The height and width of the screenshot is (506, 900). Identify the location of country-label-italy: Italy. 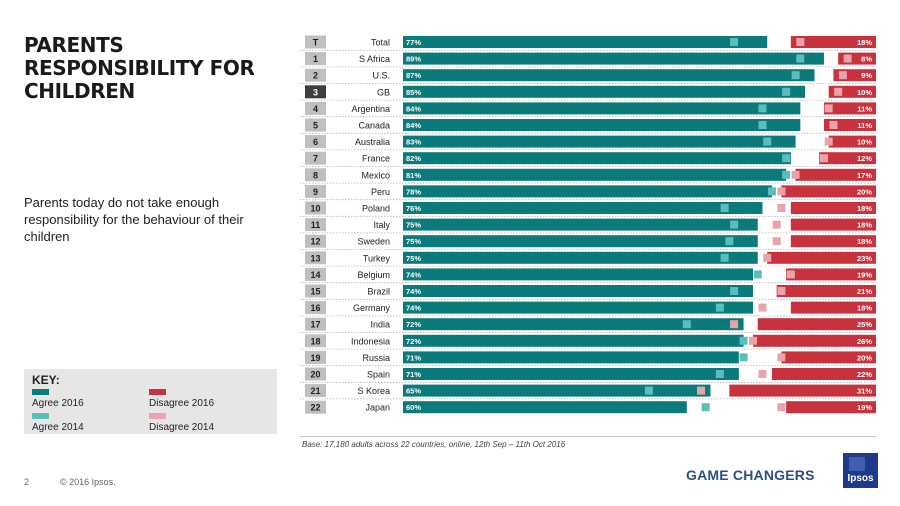
(381, 225).